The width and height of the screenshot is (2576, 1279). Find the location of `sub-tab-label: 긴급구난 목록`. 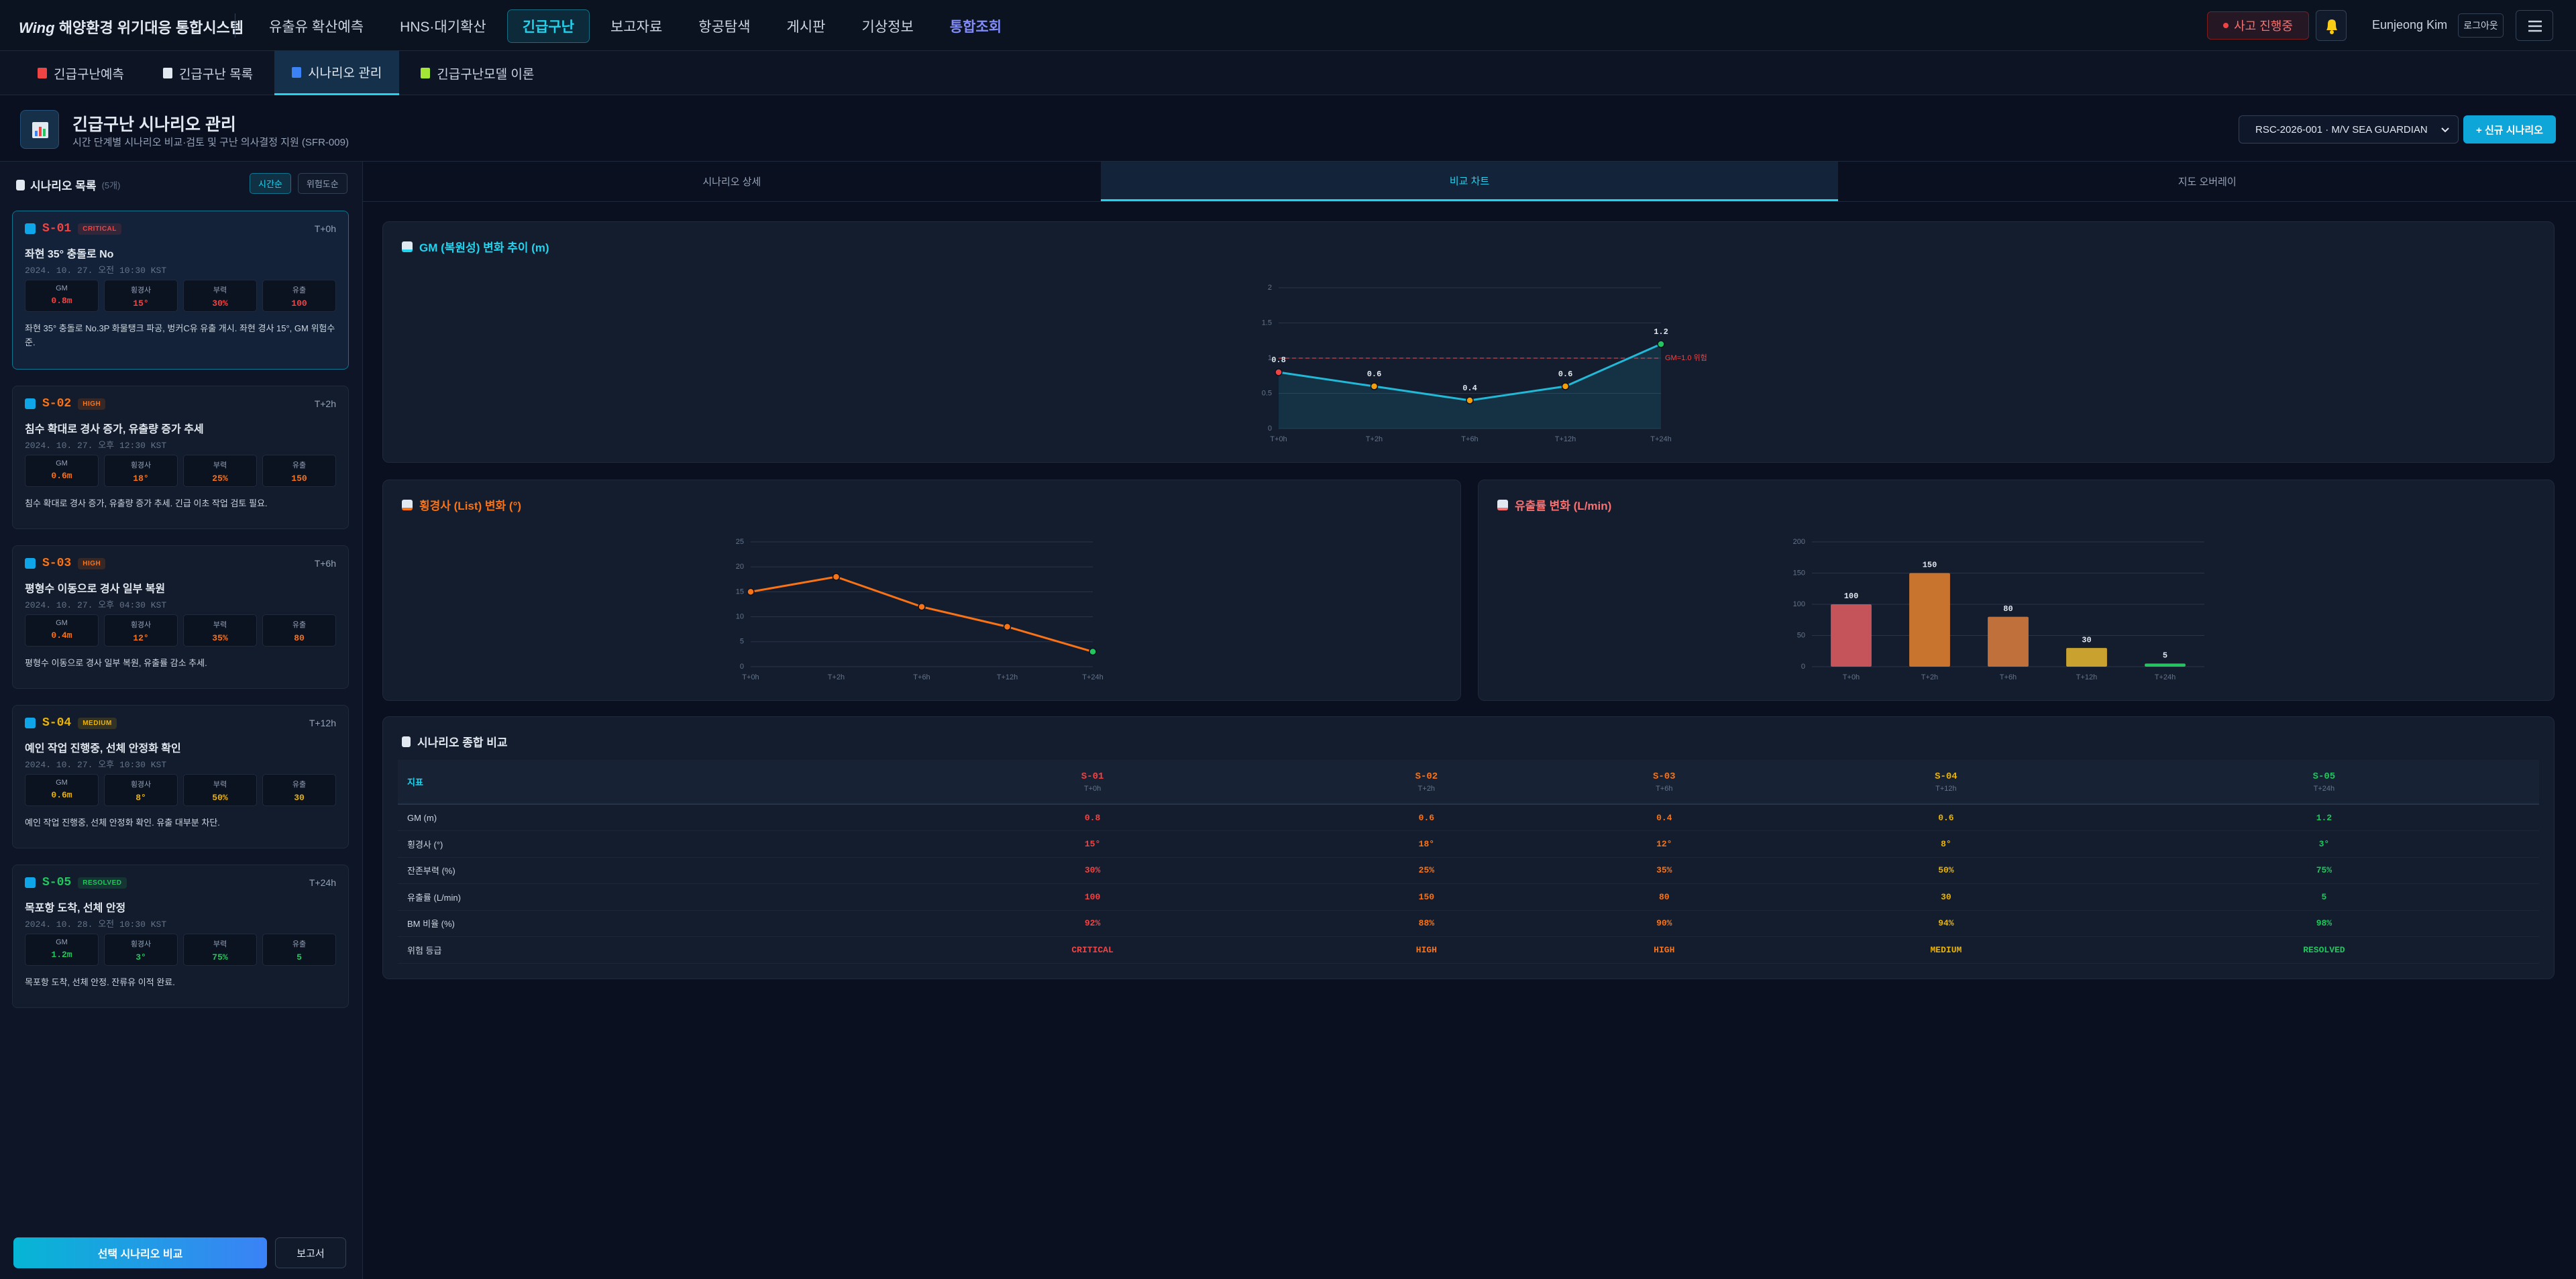

sub-tab-label: 긴급구난 목록 is located at coordinates (216, 74).